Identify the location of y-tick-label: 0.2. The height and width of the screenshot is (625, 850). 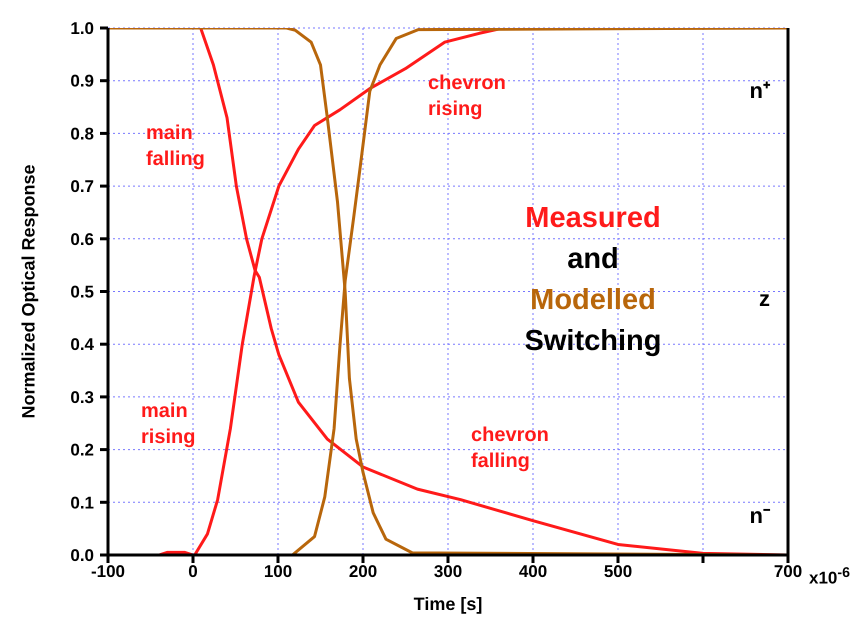
(82, 450).